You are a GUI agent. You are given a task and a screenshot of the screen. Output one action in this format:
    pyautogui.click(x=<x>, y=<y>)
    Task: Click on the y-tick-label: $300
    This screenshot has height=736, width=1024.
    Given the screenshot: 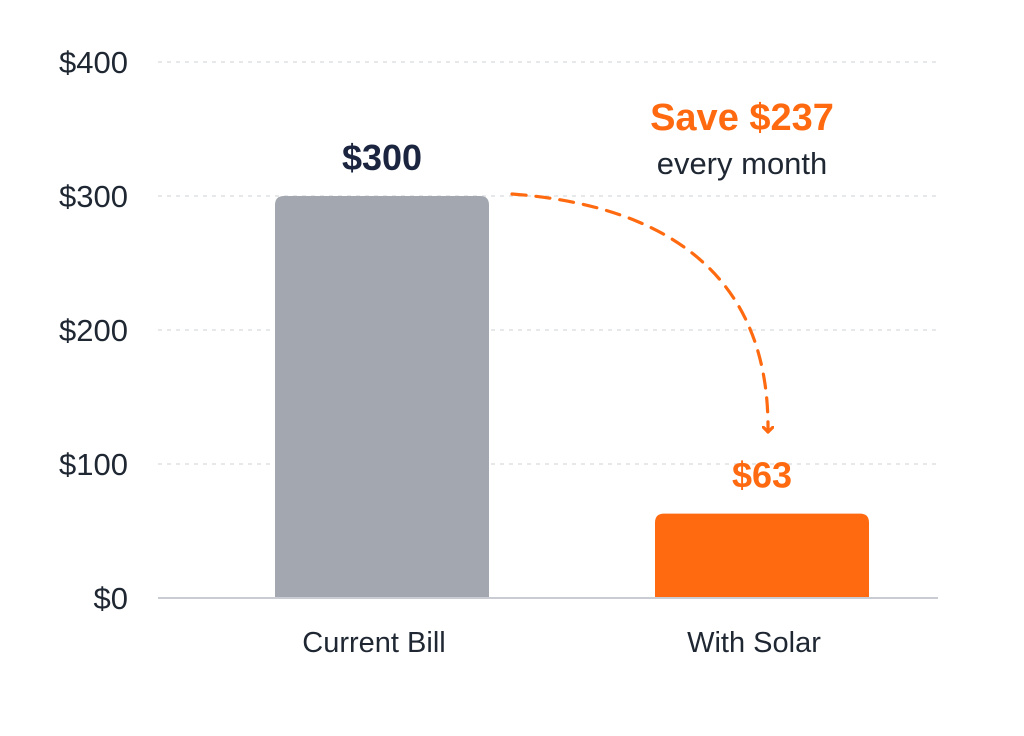 What is the action you would take?
    pyautogui.click(x=93, y=196)
    